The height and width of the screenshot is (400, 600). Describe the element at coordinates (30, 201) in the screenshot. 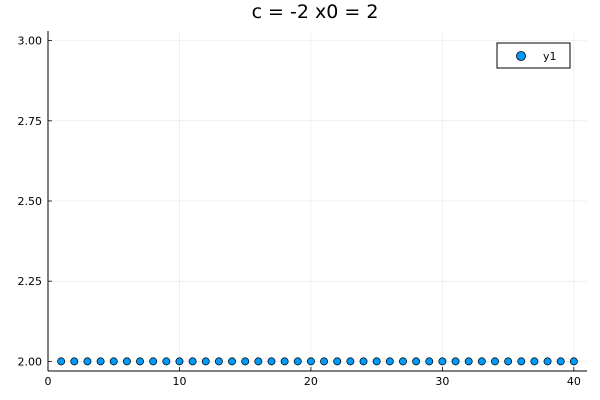

I see `y-tick-label: 2.50` at that location.